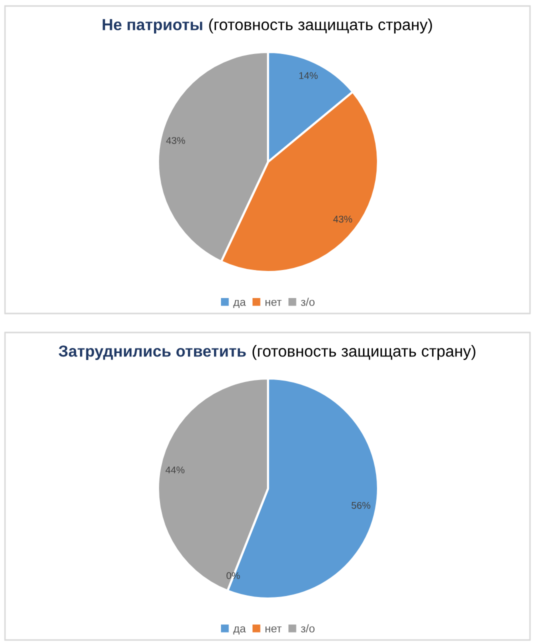 The width and height of the screenshot is (535, 643). Describe the element at coordinates (361, 505) in the screenshot. I see `data-label: 56%` at that location.